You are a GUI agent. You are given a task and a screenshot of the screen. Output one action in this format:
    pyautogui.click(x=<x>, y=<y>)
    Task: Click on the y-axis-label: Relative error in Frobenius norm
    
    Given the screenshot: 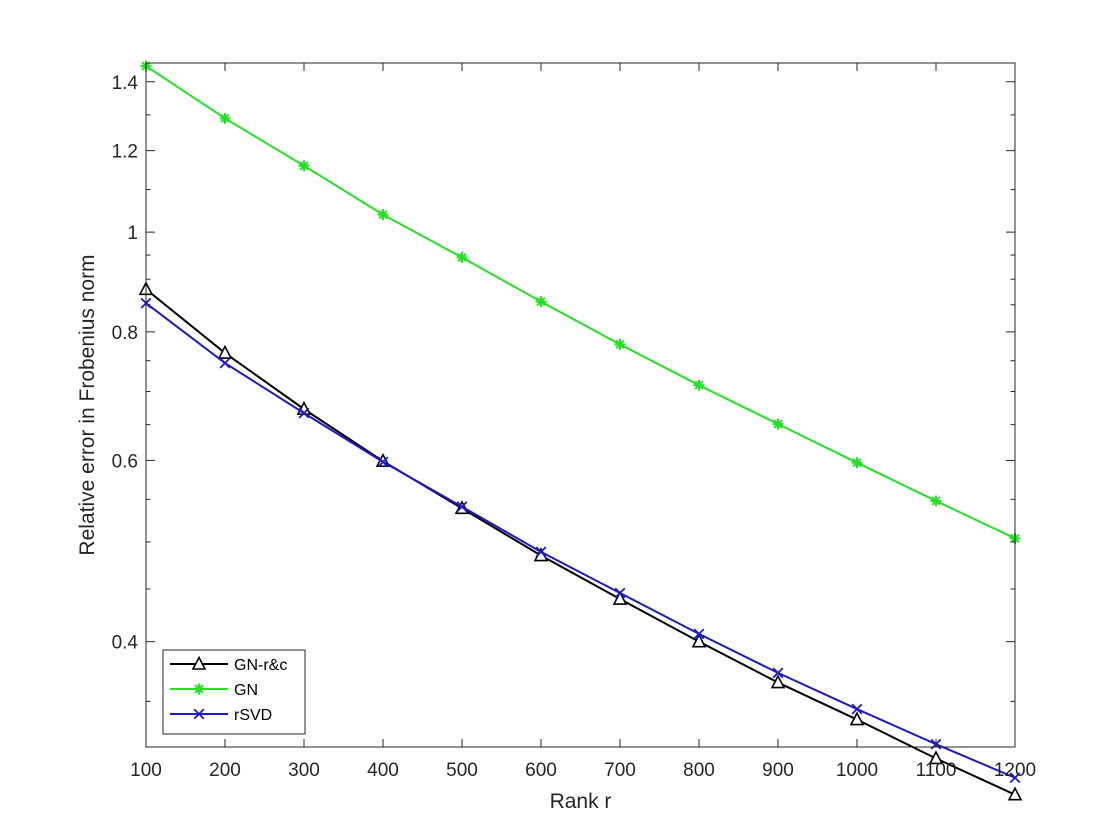 What is the action you would take?
    pyautogui.click(x=87, y=404)
    